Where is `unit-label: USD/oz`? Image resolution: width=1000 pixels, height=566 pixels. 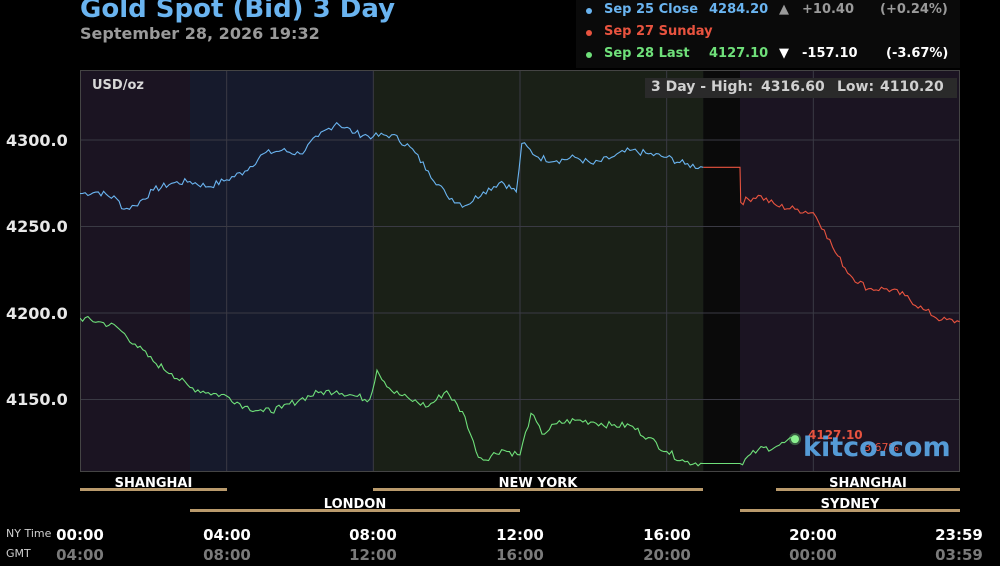
unit-label: USD/oz is located at coordinates (118, 85).